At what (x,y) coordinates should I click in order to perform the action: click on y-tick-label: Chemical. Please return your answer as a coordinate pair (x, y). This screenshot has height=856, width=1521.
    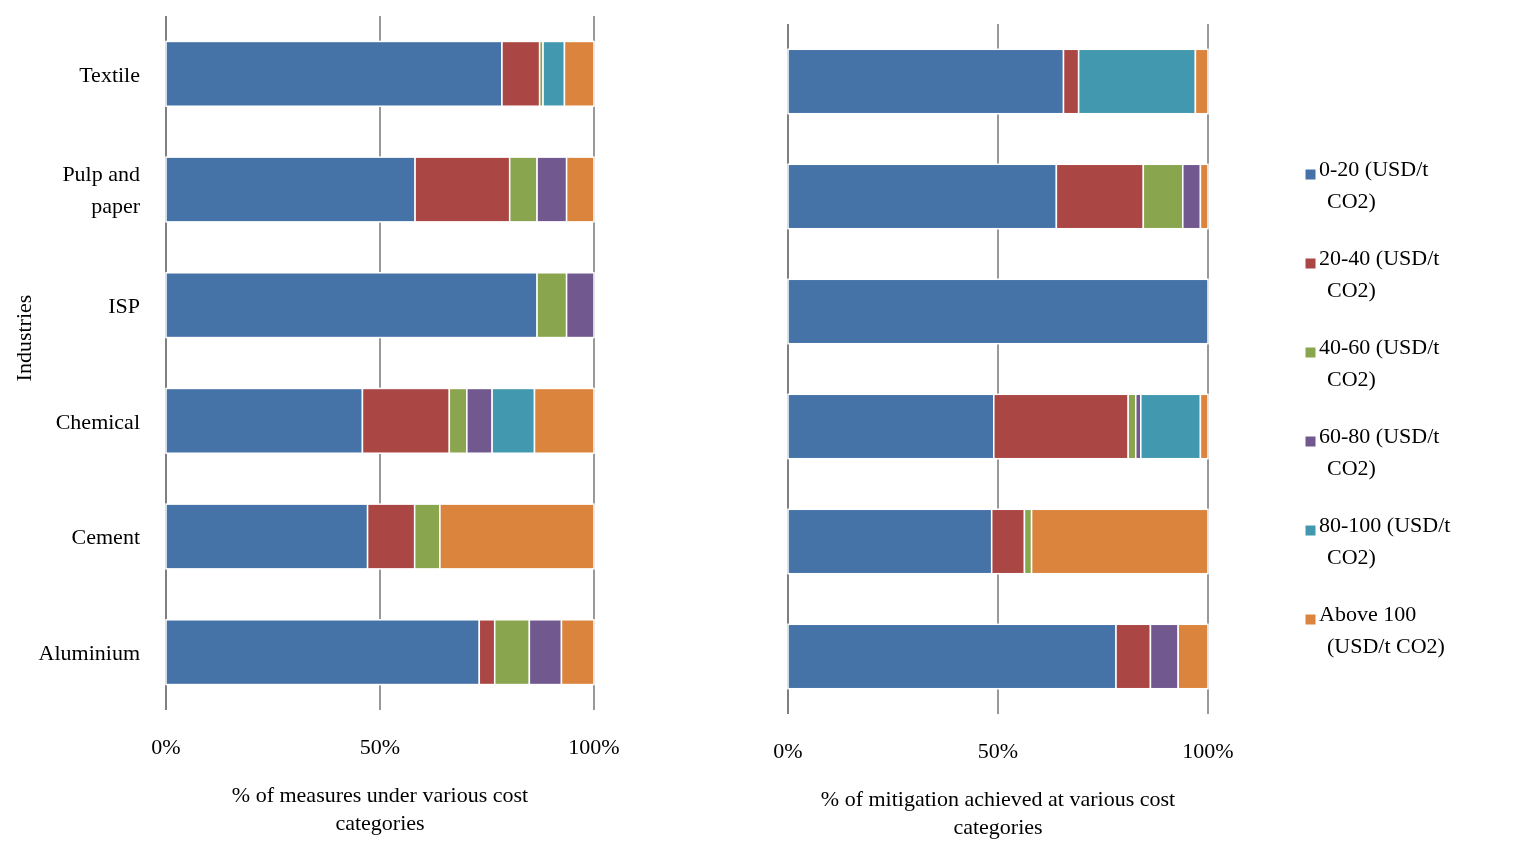
    Looking at the image, I should click on (97, 421).